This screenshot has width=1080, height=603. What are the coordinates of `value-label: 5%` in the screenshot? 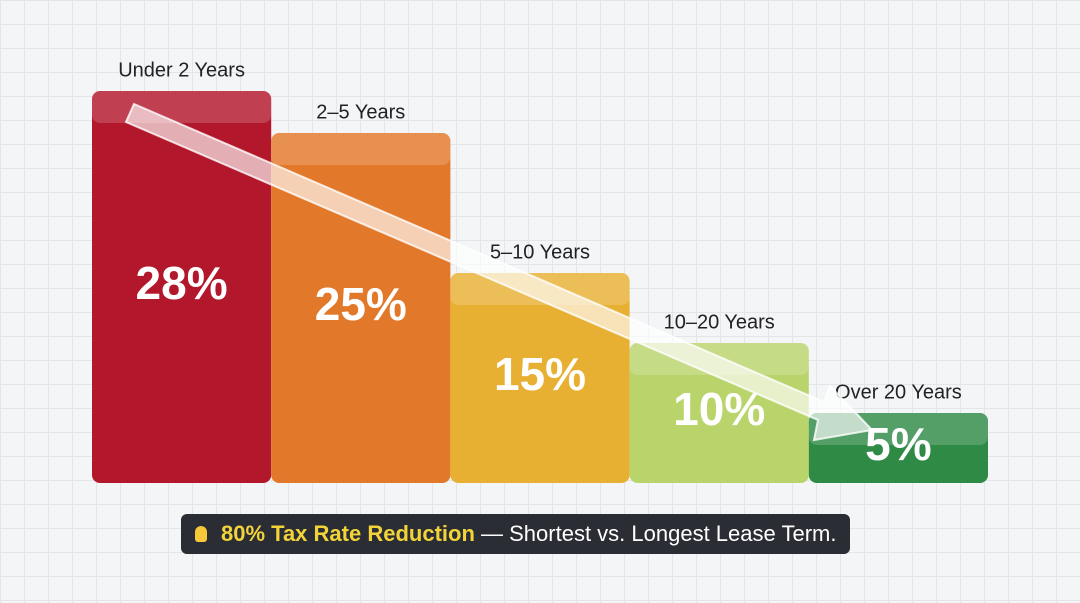 It's located at (898, 444).